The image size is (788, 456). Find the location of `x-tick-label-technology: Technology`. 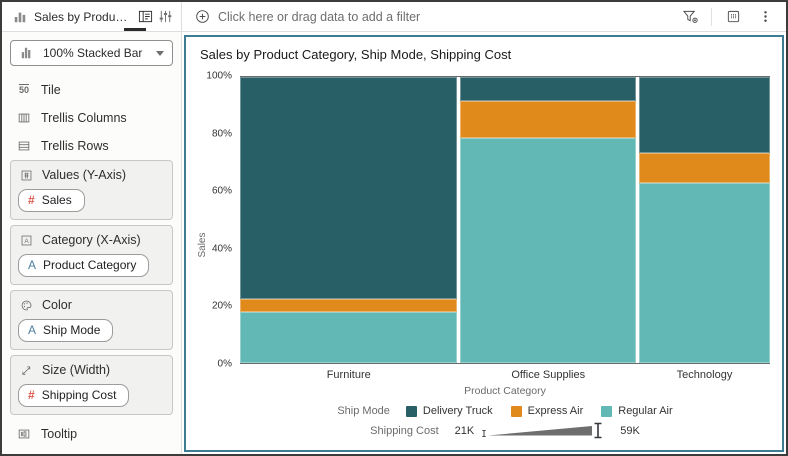

x-tick-label-technology: Technology is located at coordinates (704, 375).